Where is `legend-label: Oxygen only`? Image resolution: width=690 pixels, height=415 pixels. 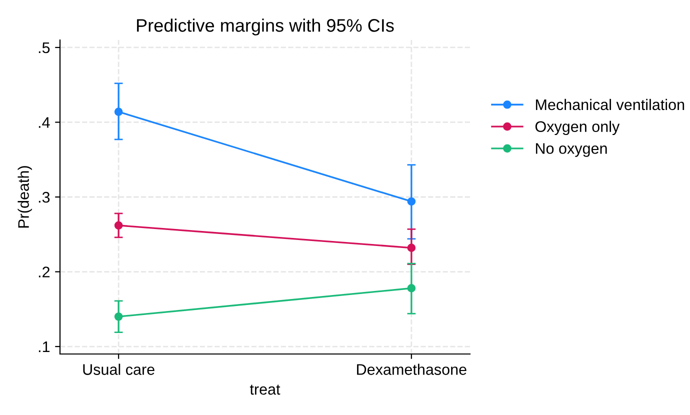 legend-label: Oxygen only is located at coordinates (577, 128).